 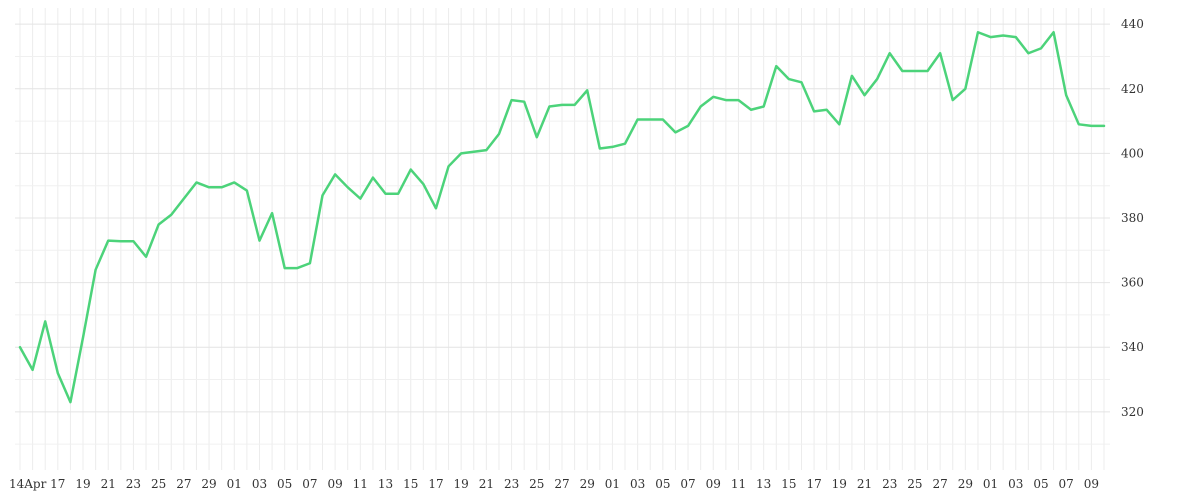 I want to click on x-tick-label: 14Apr, so click(x=28, y=484).